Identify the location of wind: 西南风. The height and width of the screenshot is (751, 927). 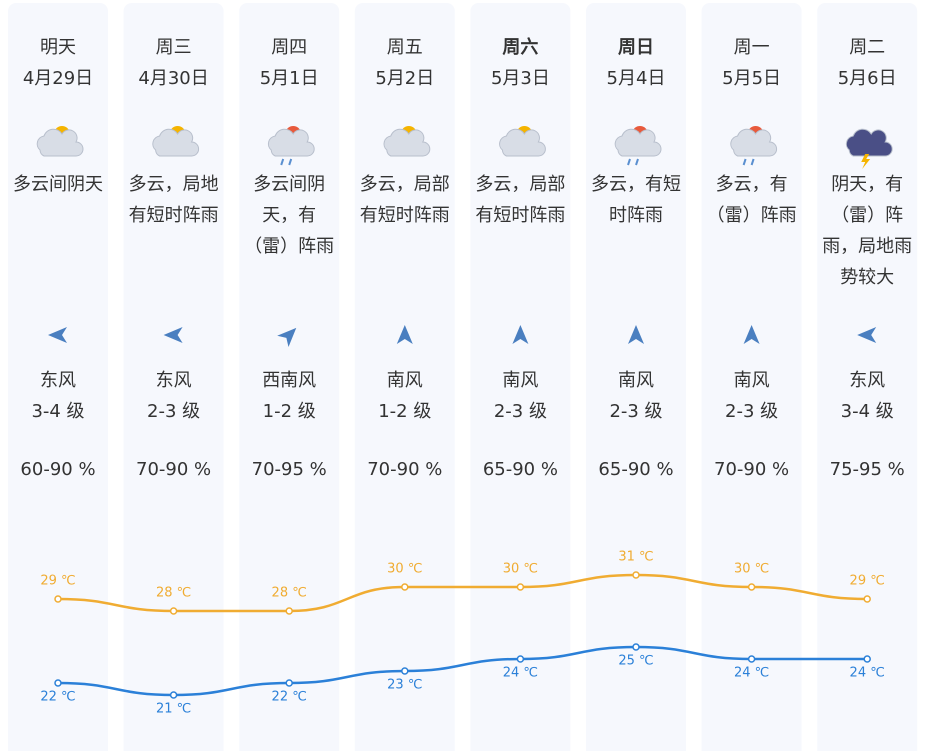
(289, 380).